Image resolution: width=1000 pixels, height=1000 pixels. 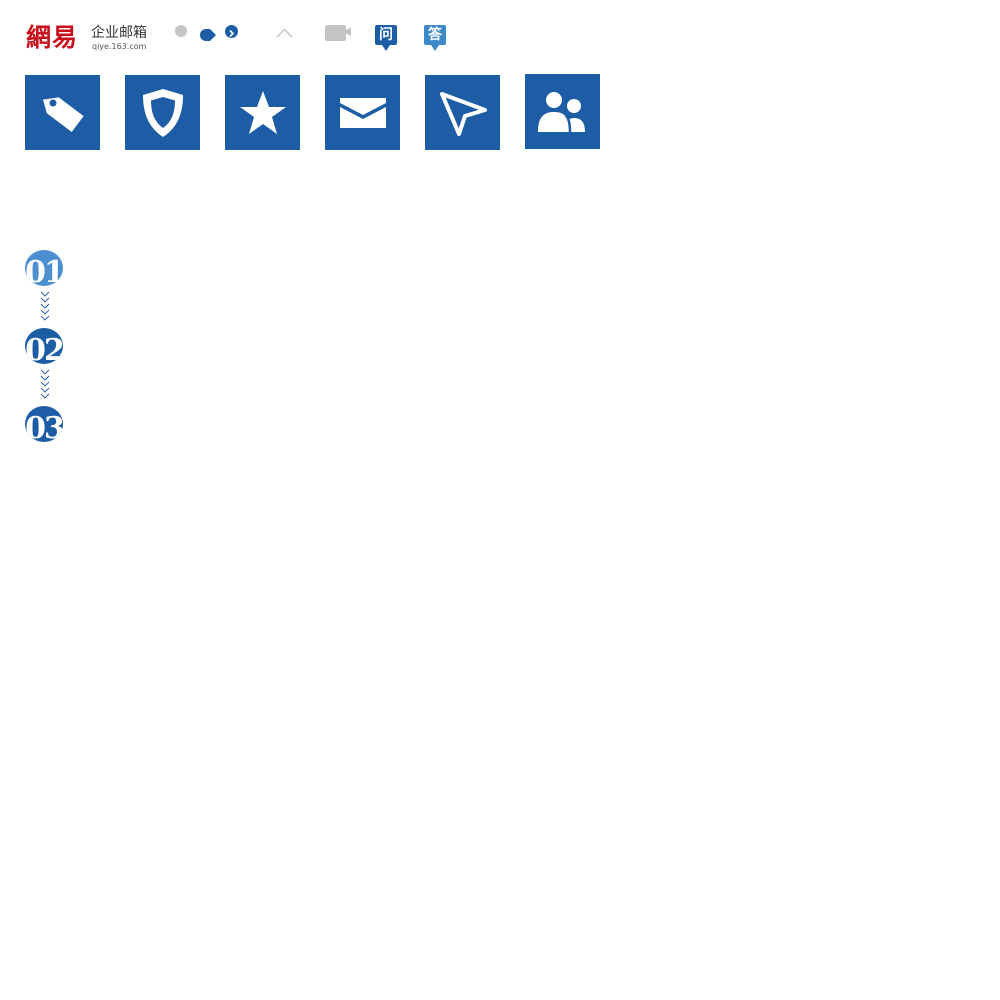 What do you see at coordinates (119, 33) in the screenshot?
I see `logo-title: 企业邮箱` at bounding box center [119, 33].